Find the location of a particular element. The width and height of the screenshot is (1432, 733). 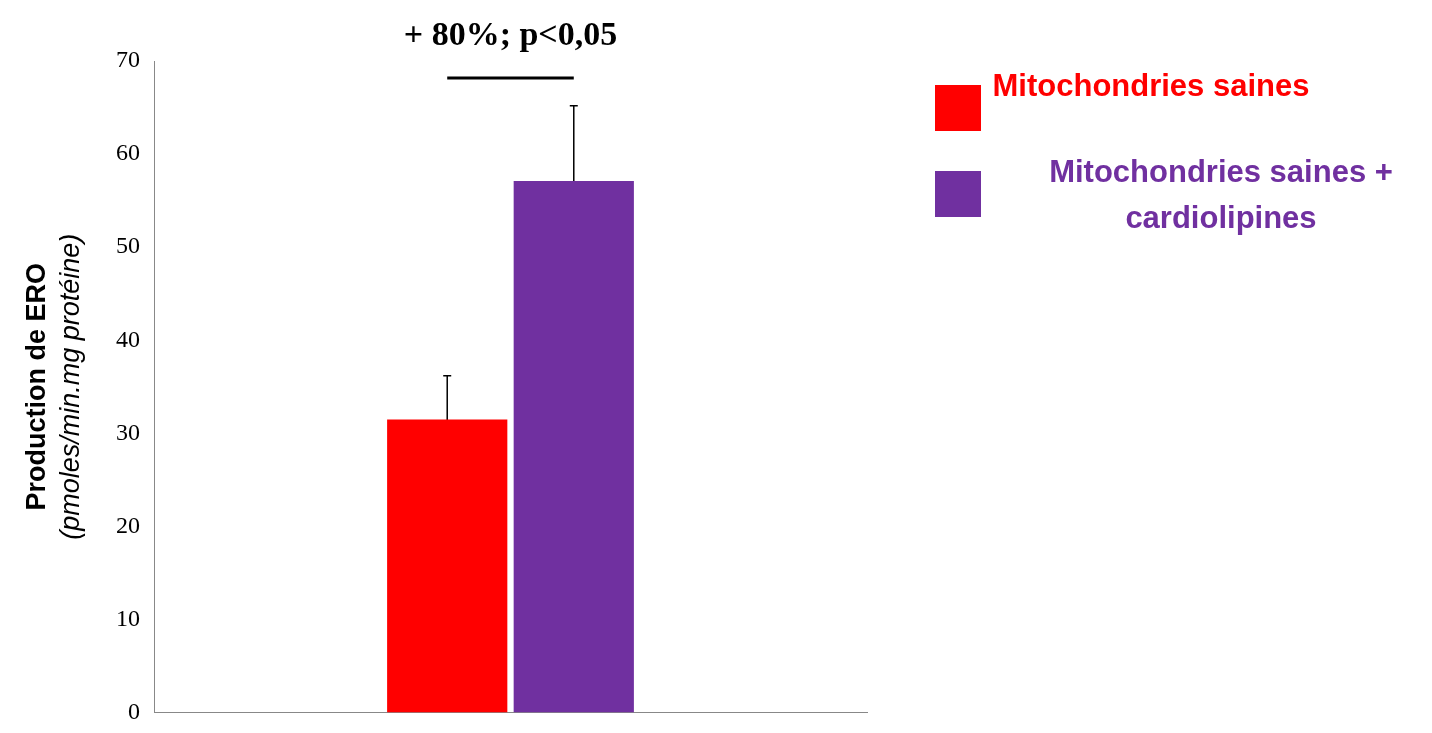

y-tick-label: 10 is located at coordinates (128, 617).